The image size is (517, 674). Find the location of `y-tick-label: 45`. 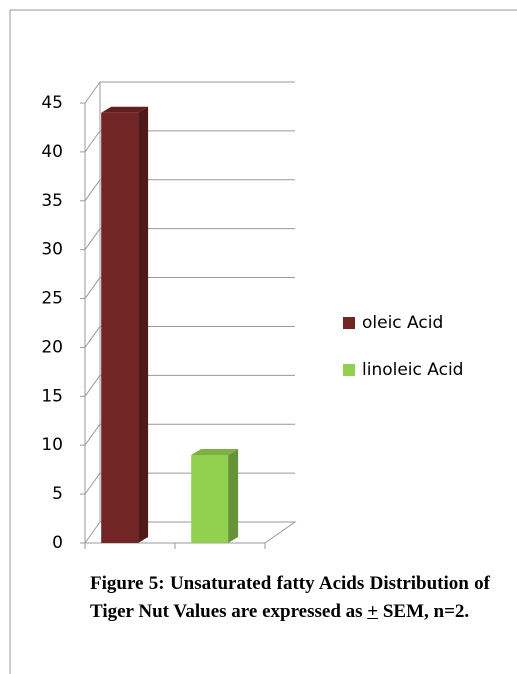

y-tick-label: 45 is located at coordinates (52, 103).